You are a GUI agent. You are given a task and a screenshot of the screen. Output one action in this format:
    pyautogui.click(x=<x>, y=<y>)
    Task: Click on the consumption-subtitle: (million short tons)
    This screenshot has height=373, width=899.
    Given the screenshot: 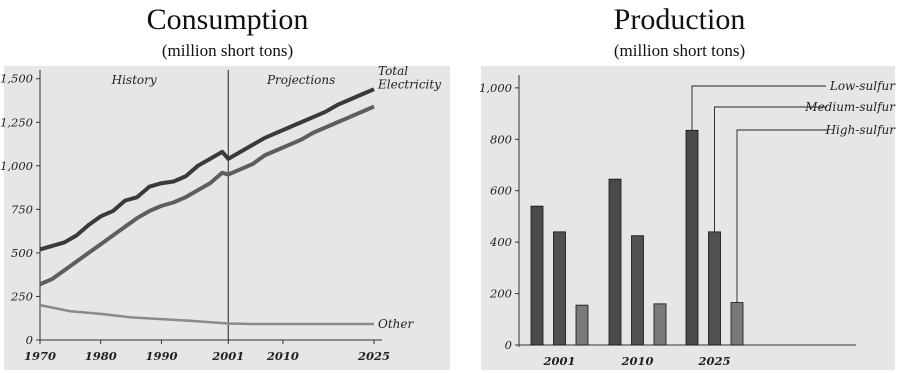 What is the action you would take?
    pyautogui.click(x=227, y=50)
    